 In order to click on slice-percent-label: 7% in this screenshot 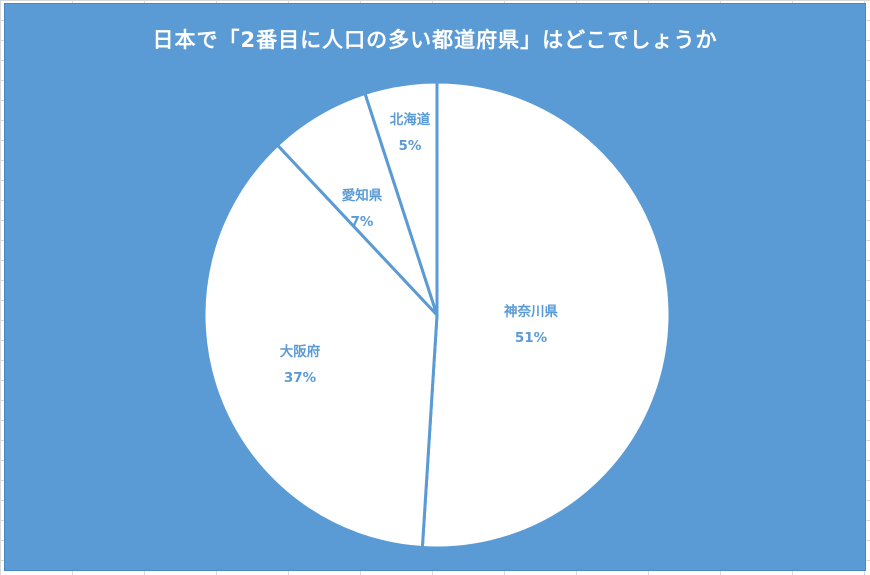, I will do `click(362, 222)`.